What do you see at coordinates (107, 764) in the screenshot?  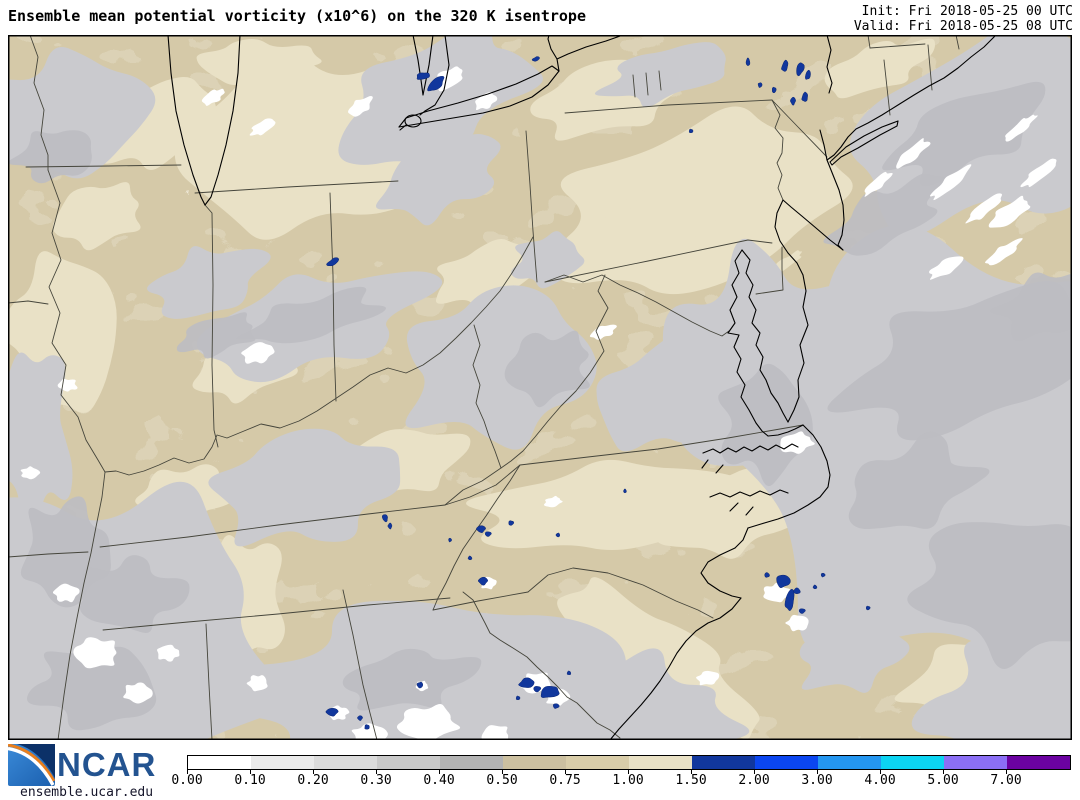 I see `ncar-wordmark: NCAR` at bounding box center [107, 764].